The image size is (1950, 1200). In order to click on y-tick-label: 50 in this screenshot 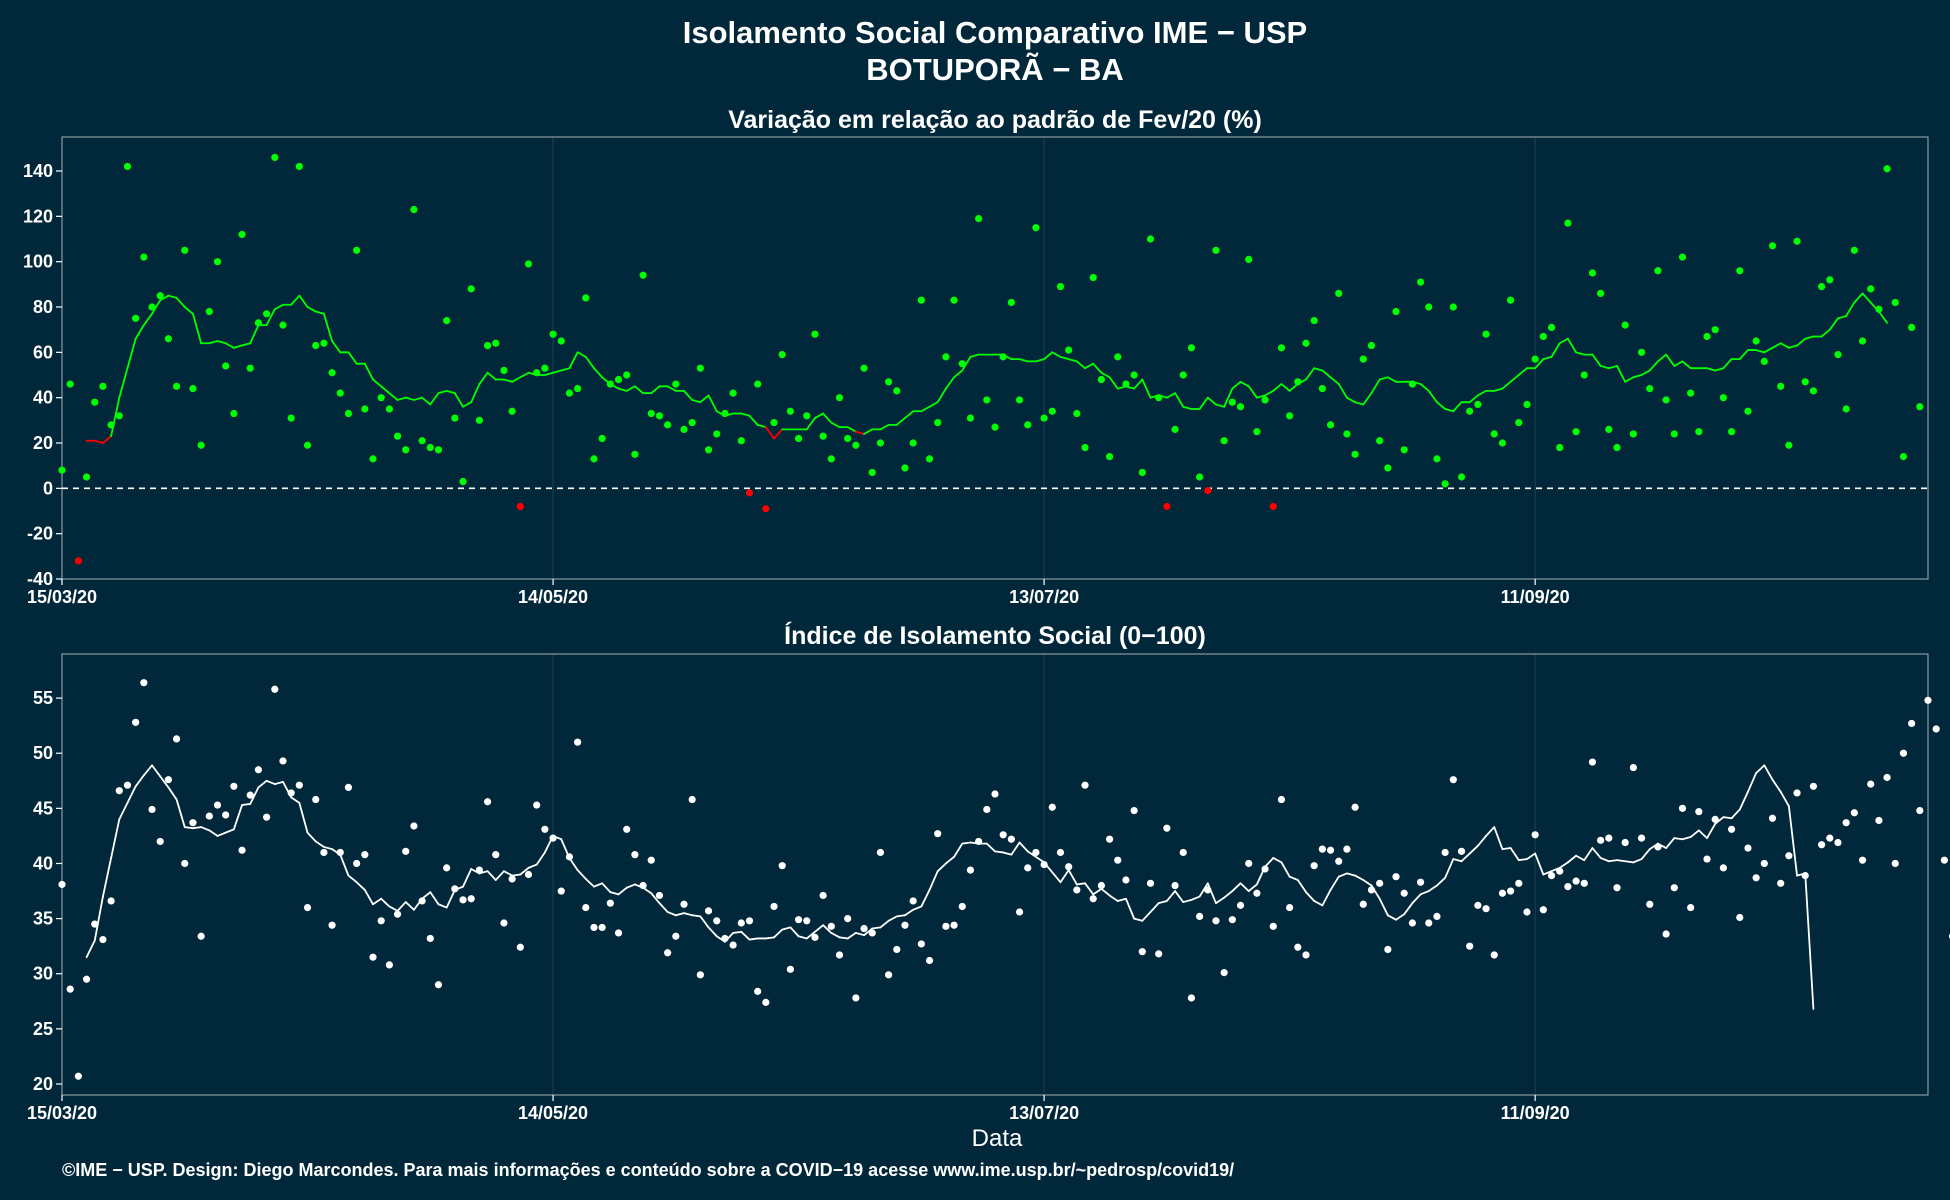, I will do `click(43, 753)`.